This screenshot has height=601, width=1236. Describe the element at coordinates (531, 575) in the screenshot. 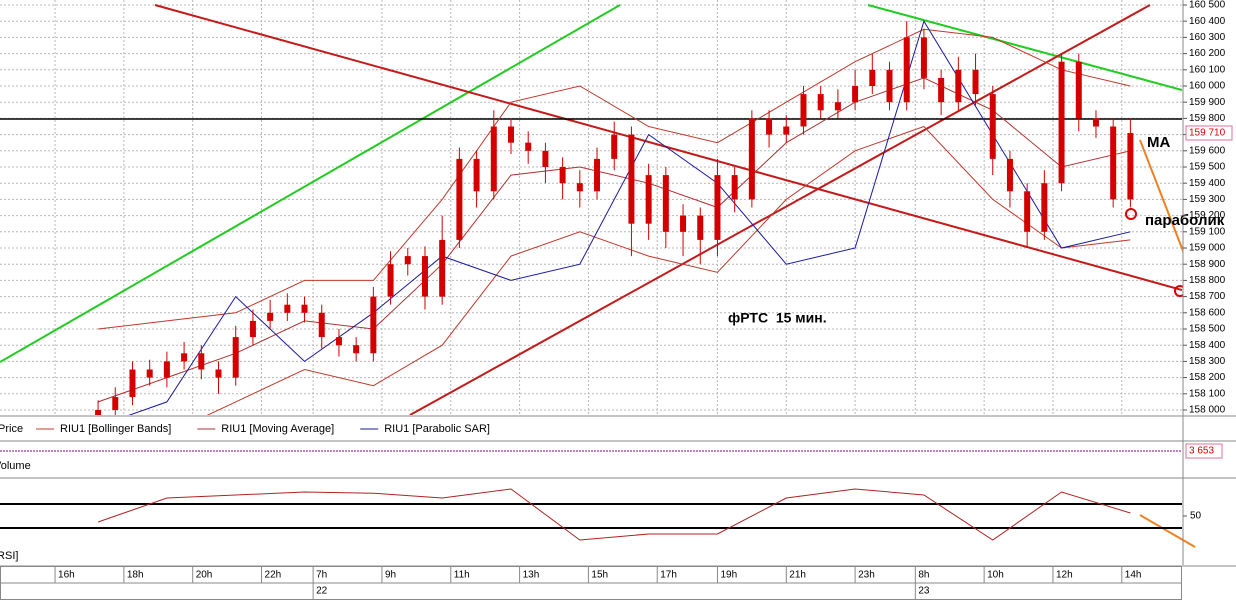

I see `x-tick-label: 13h` at that location.